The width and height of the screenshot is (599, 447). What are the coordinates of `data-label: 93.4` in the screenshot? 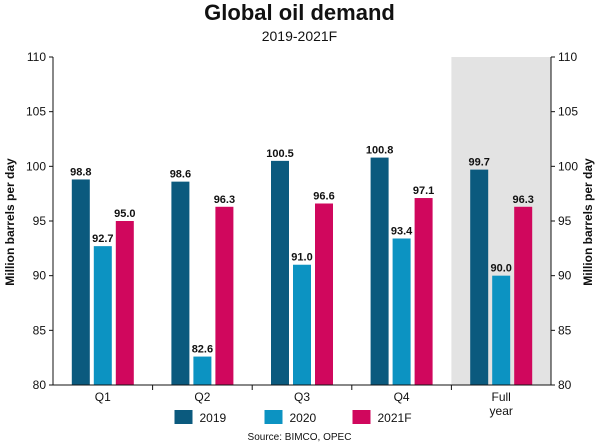 It's located at (402, 231).